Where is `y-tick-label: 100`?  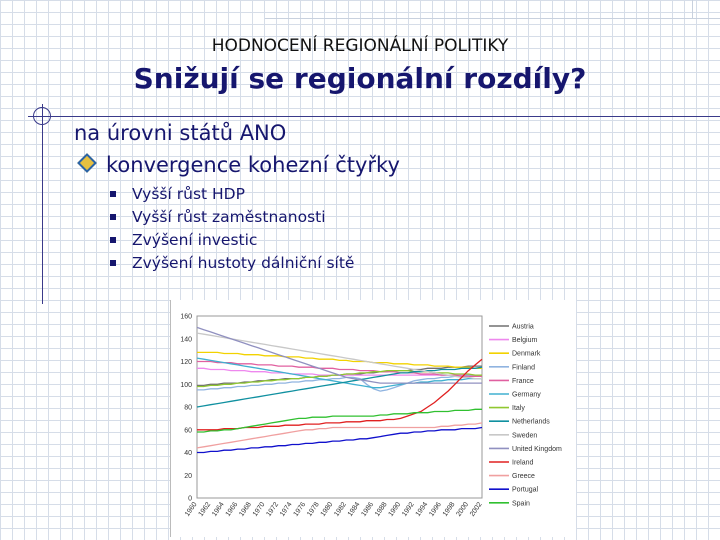
y-tick-label: 100 is located at coordinates (186, 385).